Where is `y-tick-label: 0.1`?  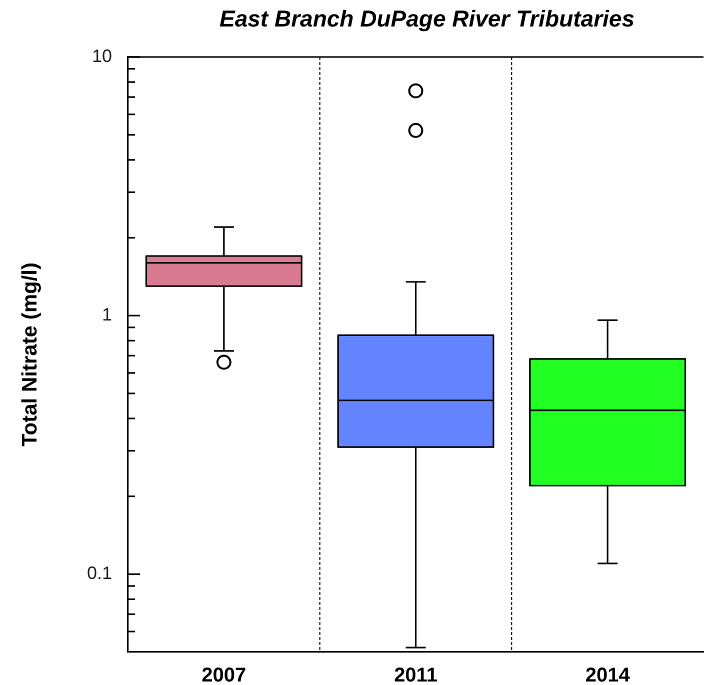 y-tick-label: 0.1 is located at coordinates (99, 573).